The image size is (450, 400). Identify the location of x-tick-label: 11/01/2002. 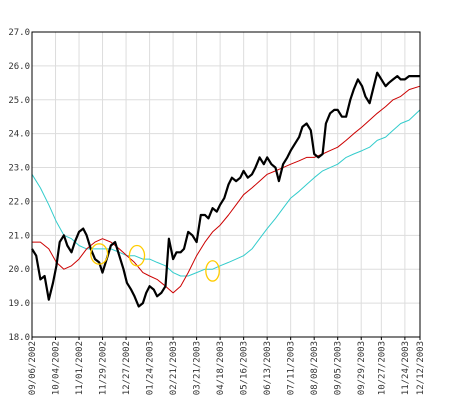
(80, 368).